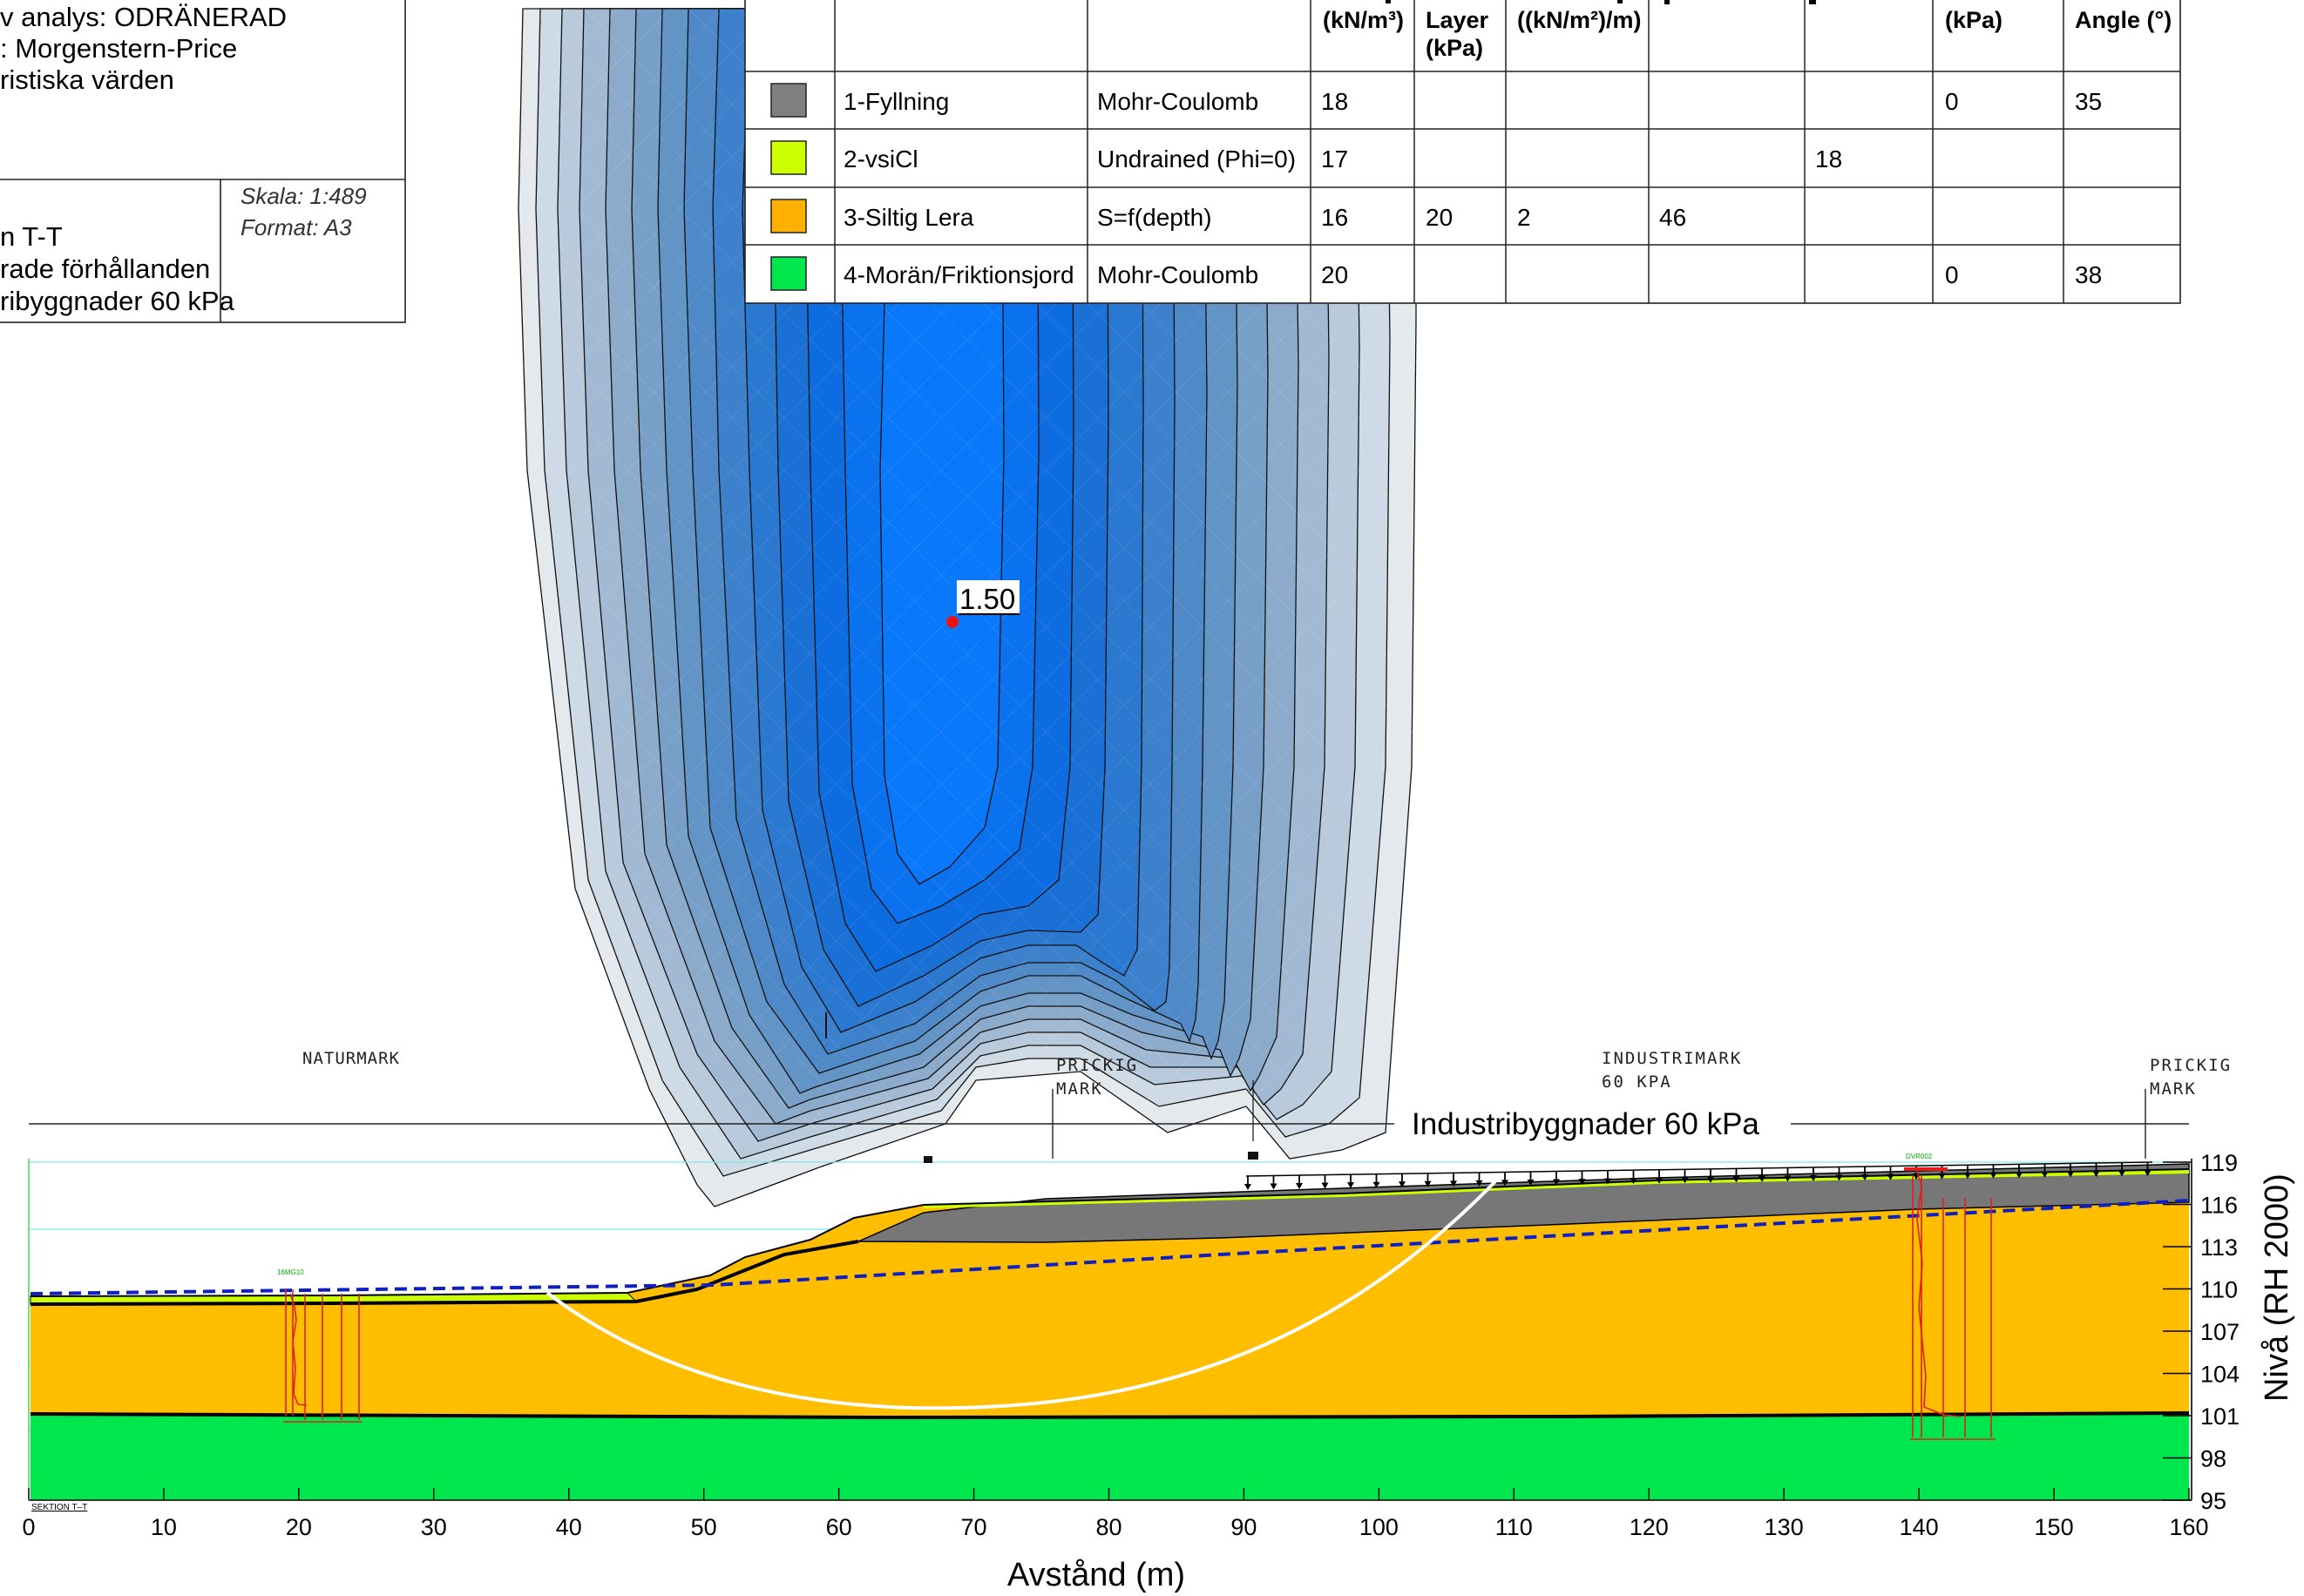 The image size is (2304, 1596). Describe the element at coordinates (1637, 1082) in the screenshot. I see `industrimark-line2: 60 KPA` at that location.